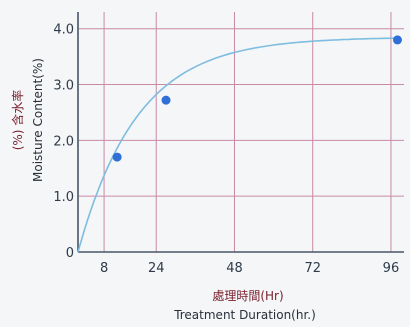  I want to click on y-tick-label: 2.0, so click(63, 141).